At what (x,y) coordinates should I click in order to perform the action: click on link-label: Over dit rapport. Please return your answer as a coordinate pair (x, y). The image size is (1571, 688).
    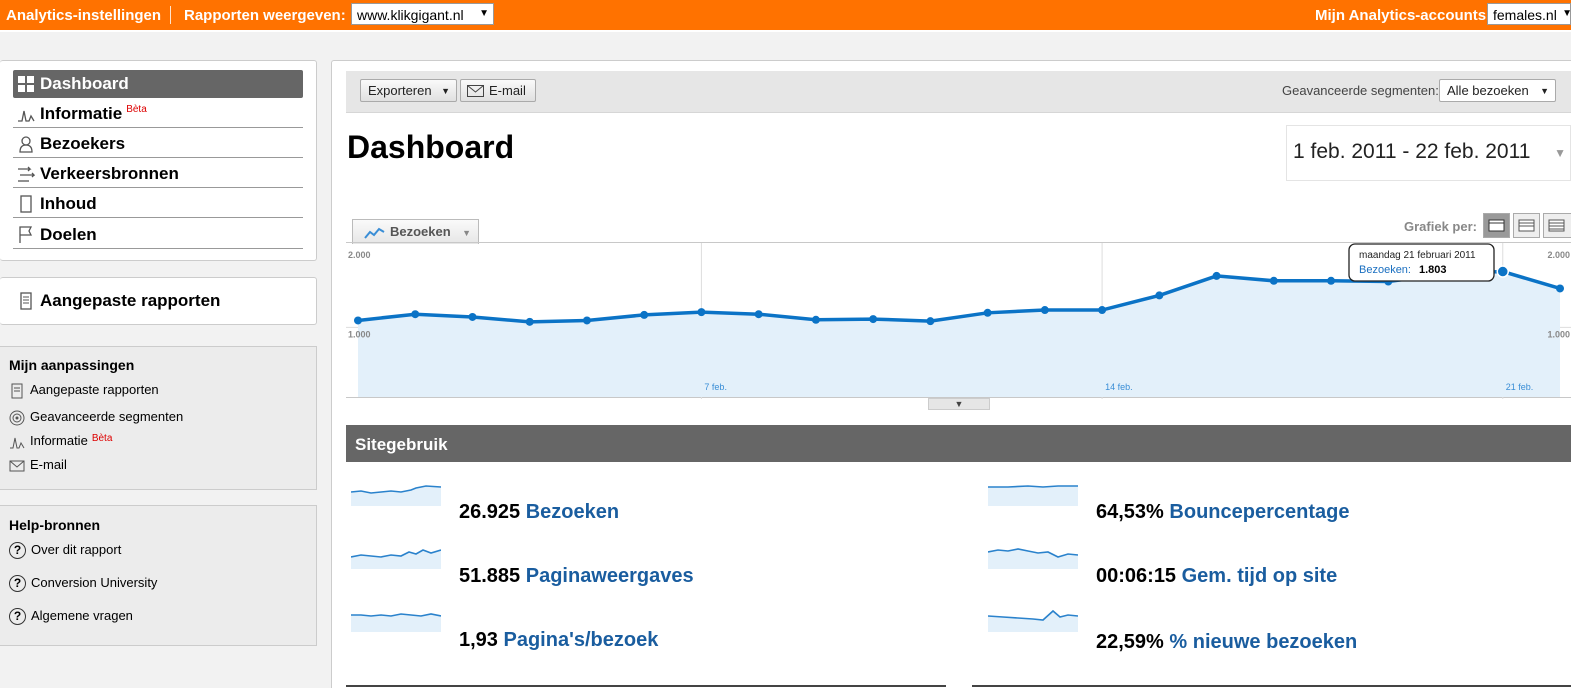
    Looking at the image, I should click on (76, 549).